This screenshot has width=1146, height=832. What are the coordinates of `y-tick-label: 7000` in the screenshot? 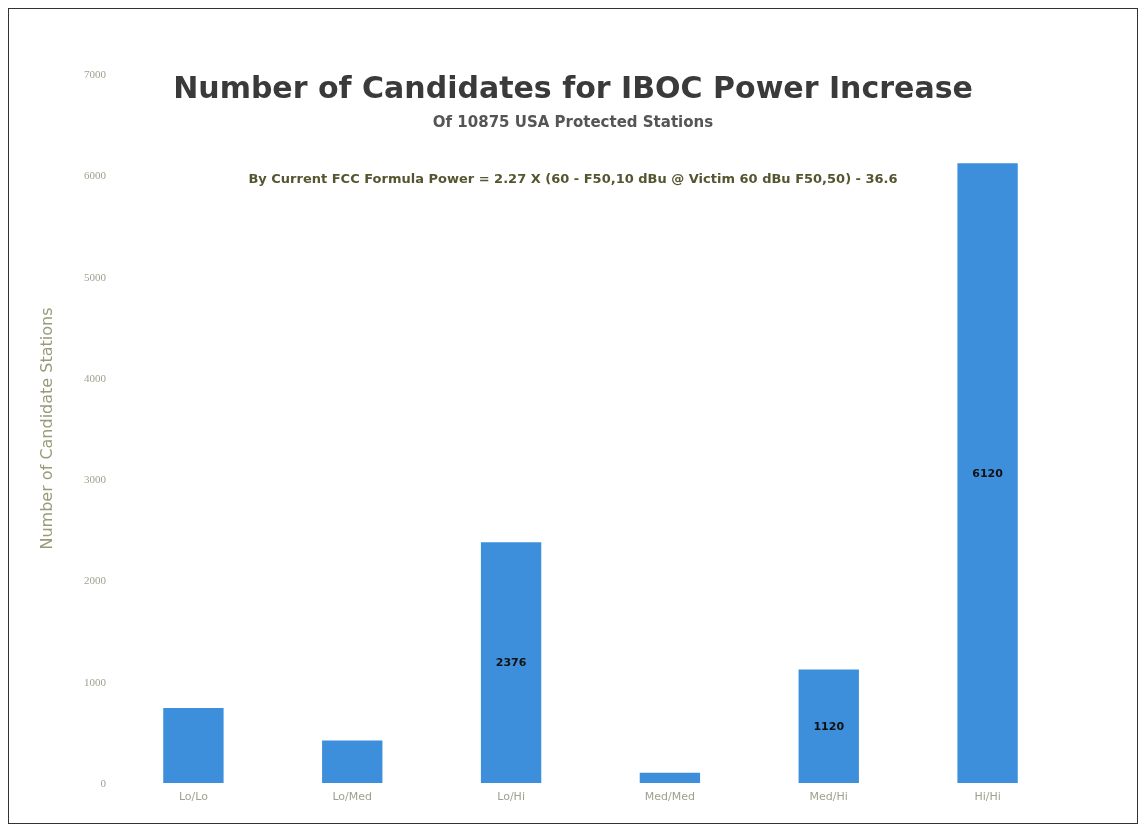 It's located at (95, 74).